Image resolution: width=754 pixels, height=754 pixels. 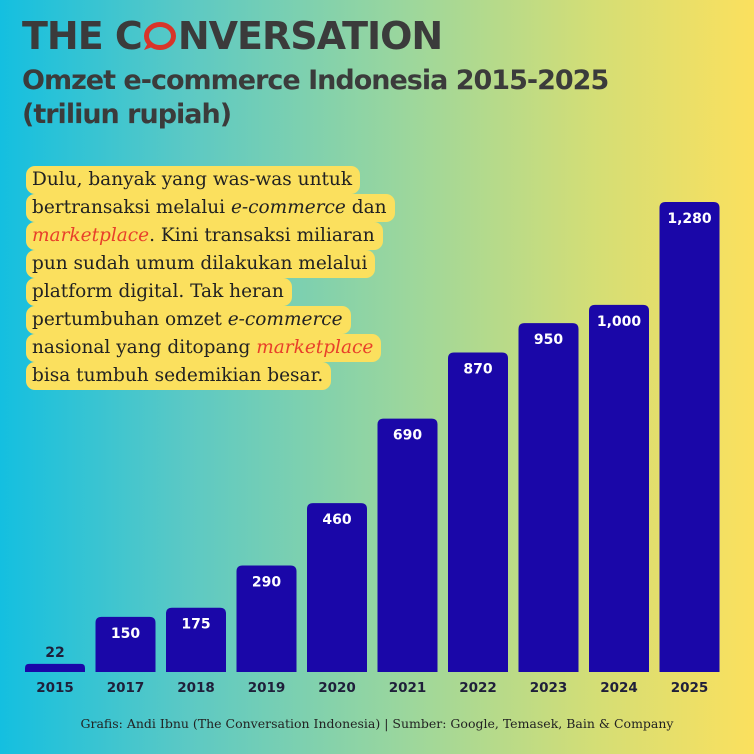 I want to click on value-label-2024: 1,000, so click(x=619, y=322).